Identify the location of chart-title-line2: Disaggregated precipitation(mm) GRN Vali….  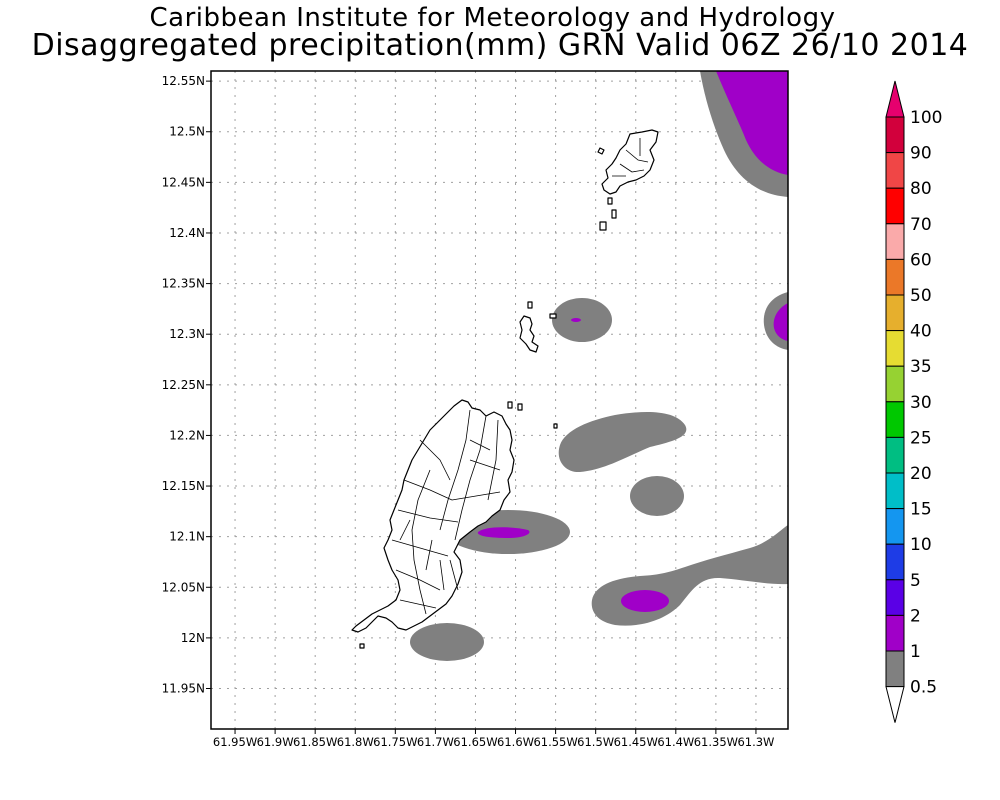
(500, 45).